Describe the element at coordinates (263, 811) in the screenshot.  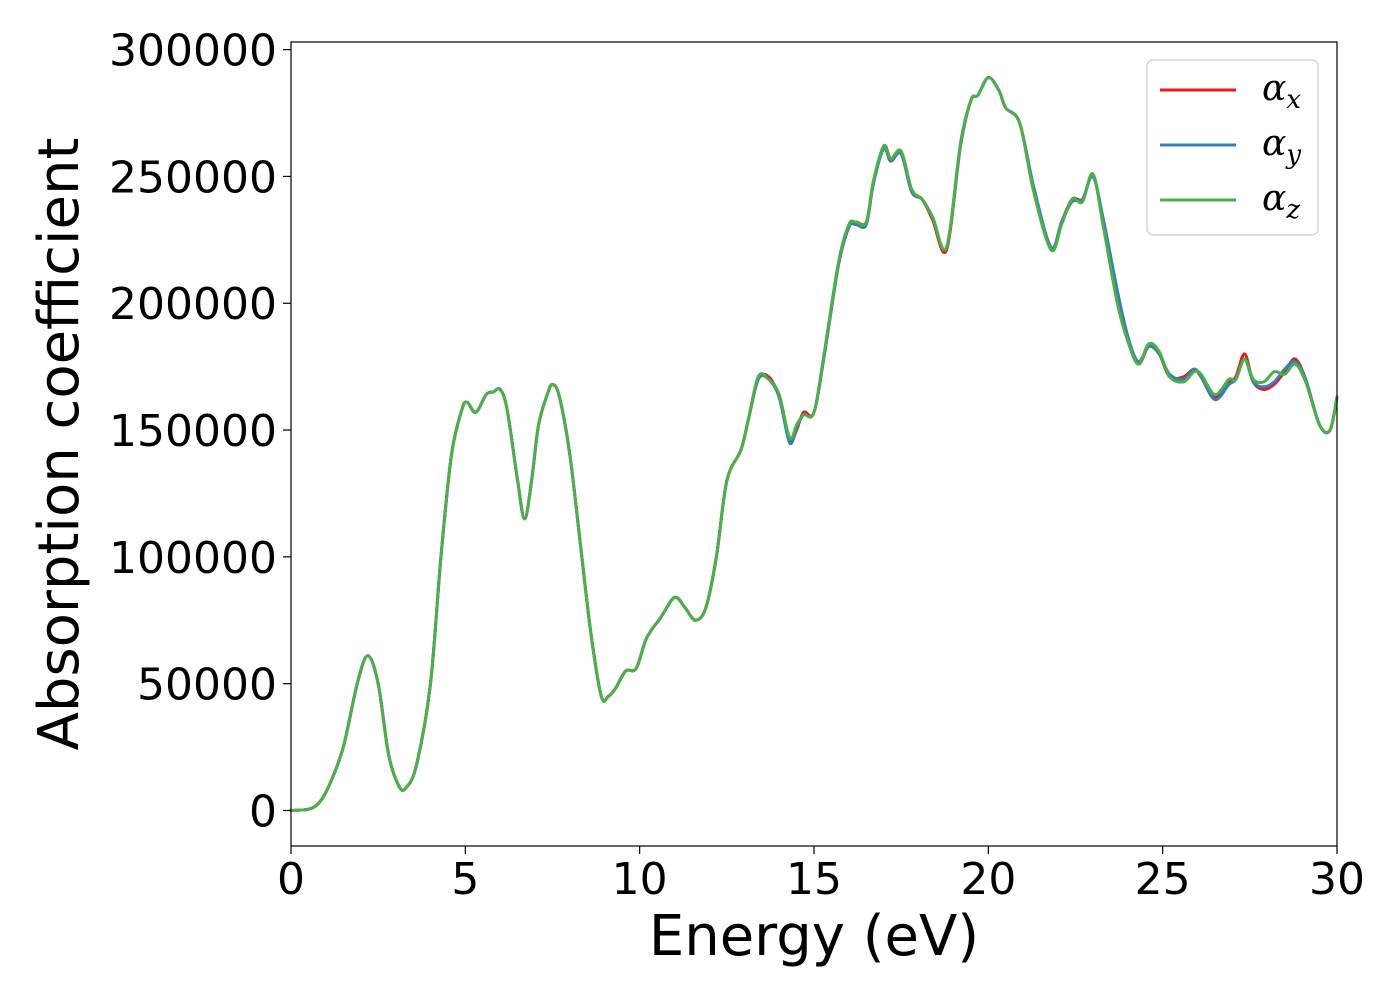
I see `y-tick-label: 0` at that location.